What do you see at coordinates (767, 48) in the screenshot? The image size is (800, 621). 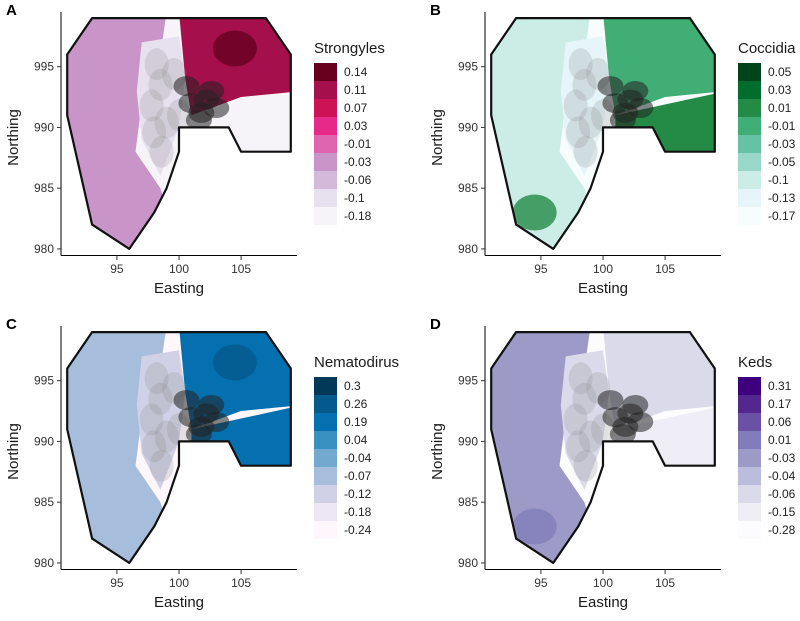 I see `legend-title: Coccidia` at bounding box center [767, 48].